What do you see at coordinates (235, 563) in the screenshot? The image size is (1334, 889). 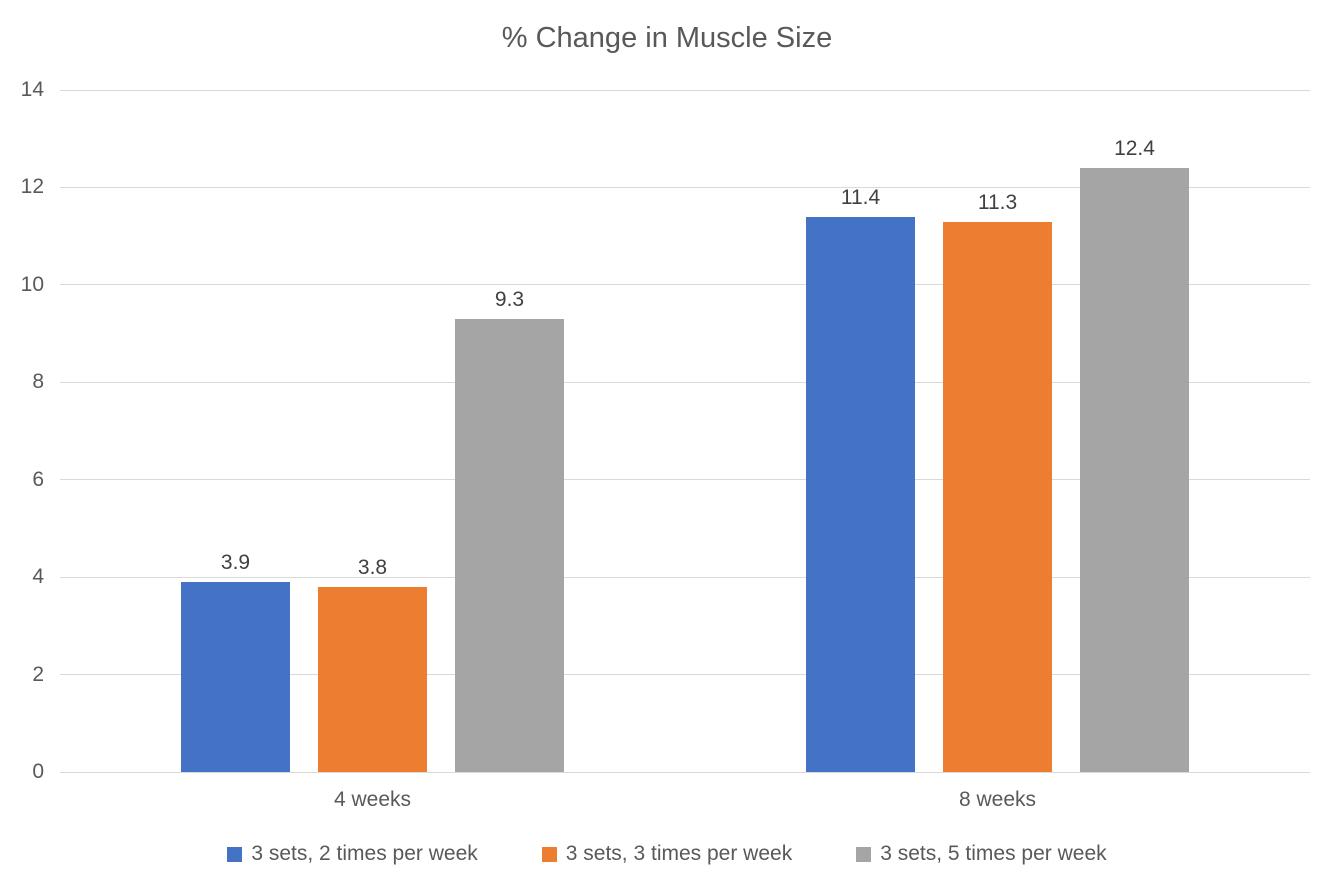 I see `bar-value-label: 3.9` at bounding box center [235, 563].